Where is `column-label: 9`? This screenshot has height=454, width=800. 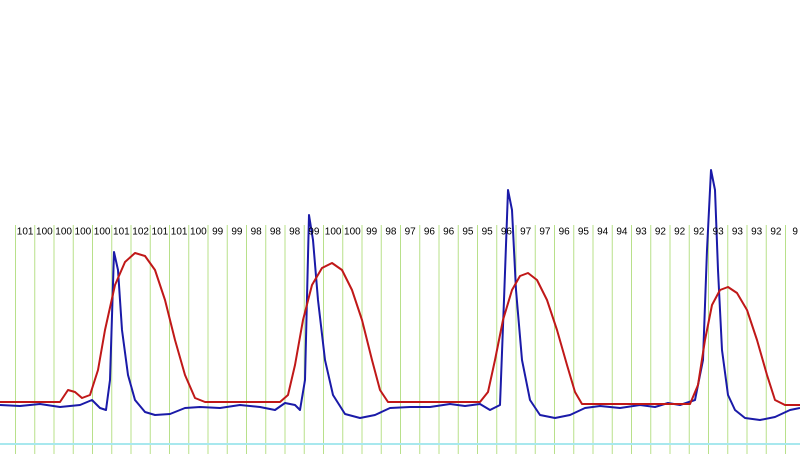
column-label: 9 is located at coordinates (795, 232).